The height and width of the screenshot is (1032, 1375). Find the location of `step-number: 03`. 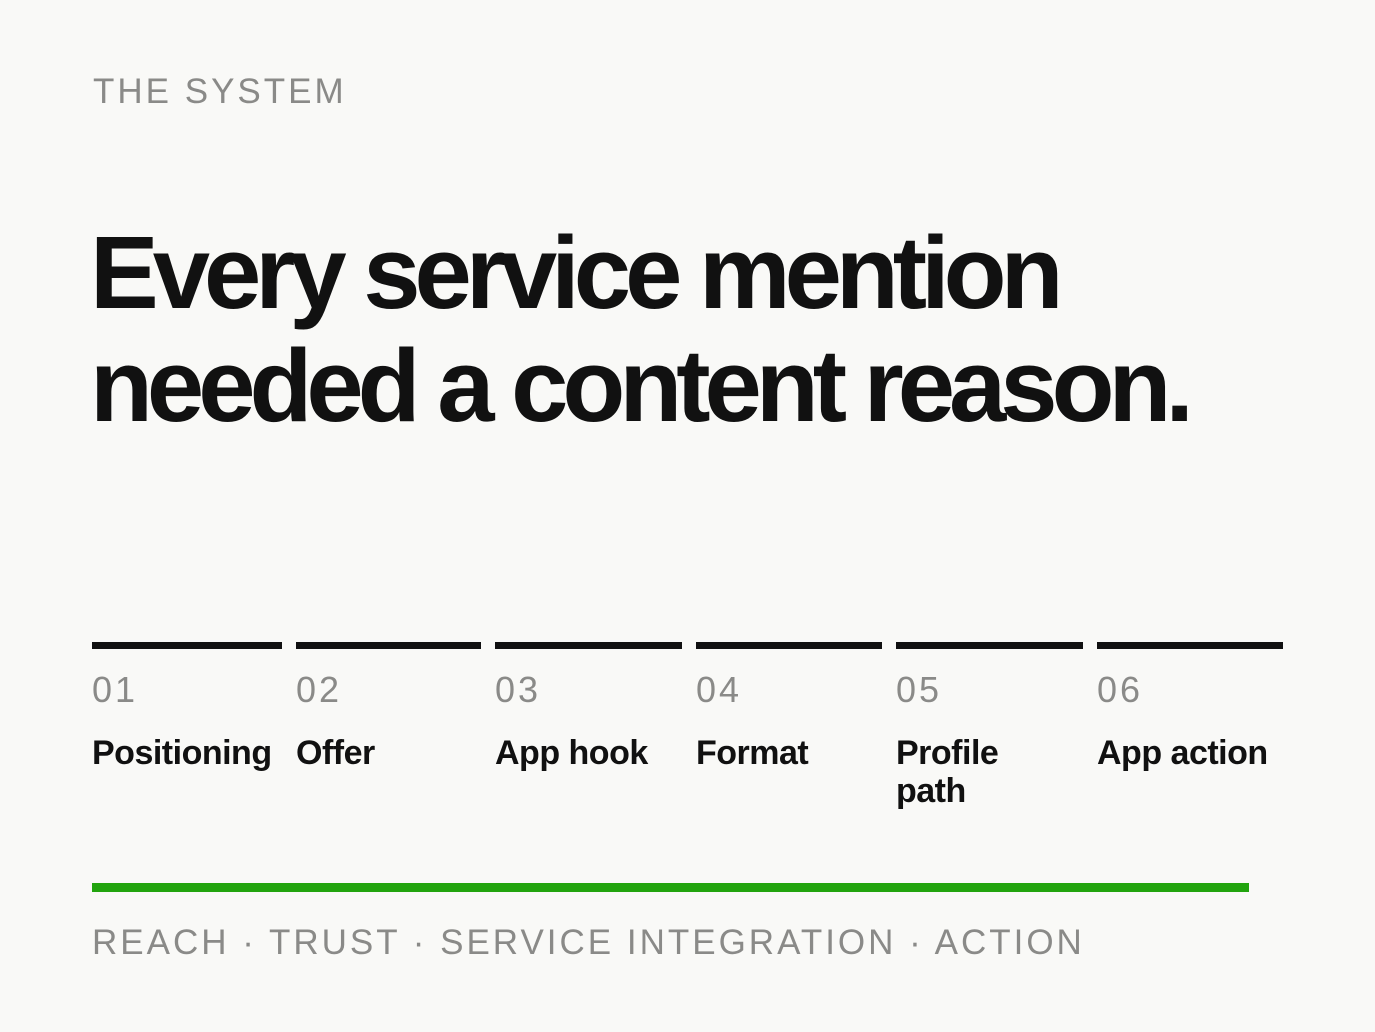

step-number: 03 is located at coordinates (518, 689).